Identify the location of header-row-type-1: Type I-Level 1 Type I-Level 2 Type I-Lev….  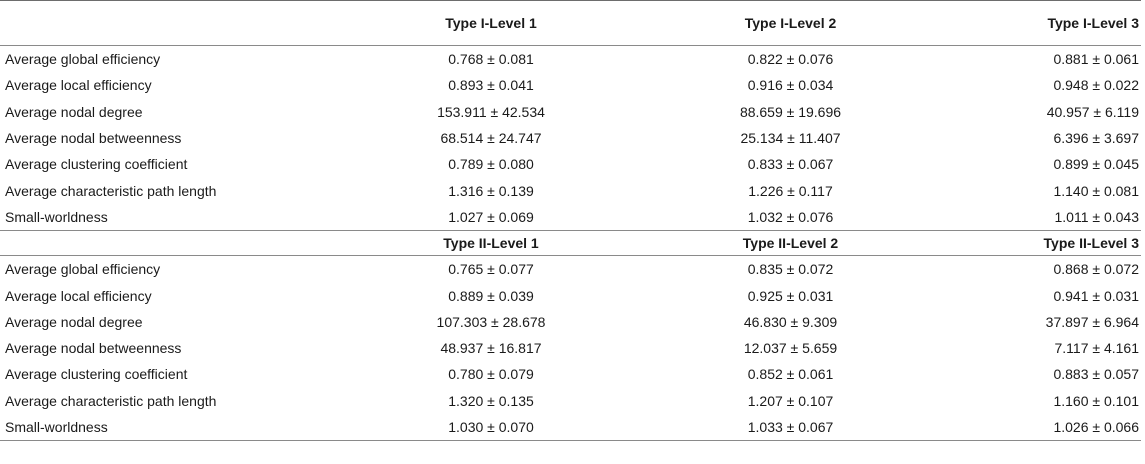
(570, 23).